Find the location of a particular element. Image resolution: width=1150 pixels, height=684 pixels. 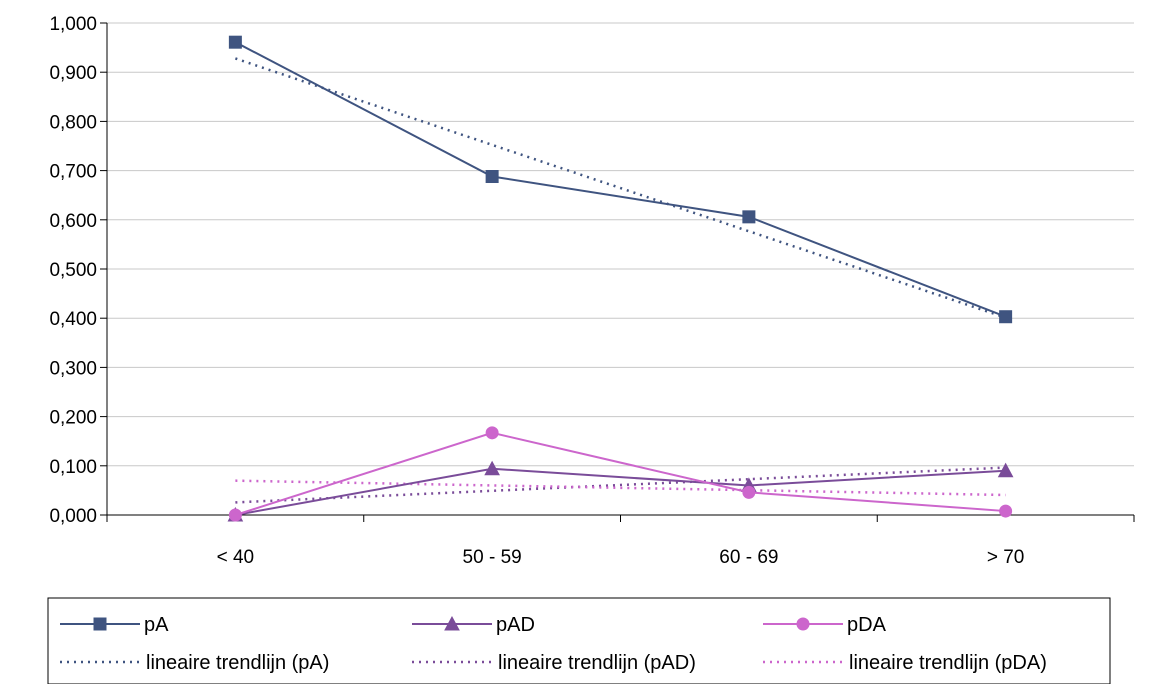

series-line-pda is located at coordinates (620, 473).